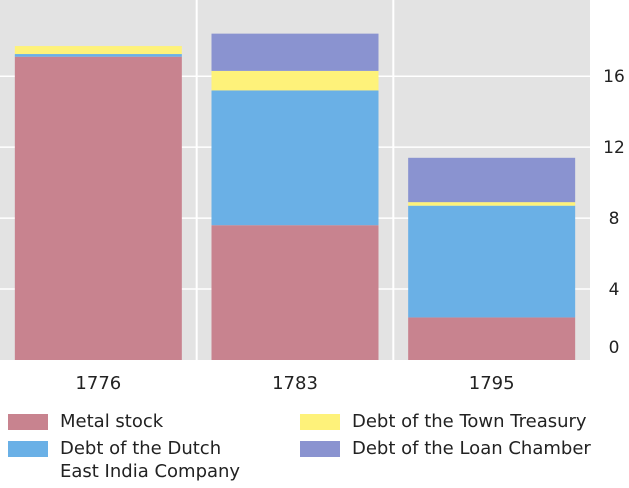  I want to click on bar-1795-debt-of-the-dutch-east-india-company, so click(492, 261).